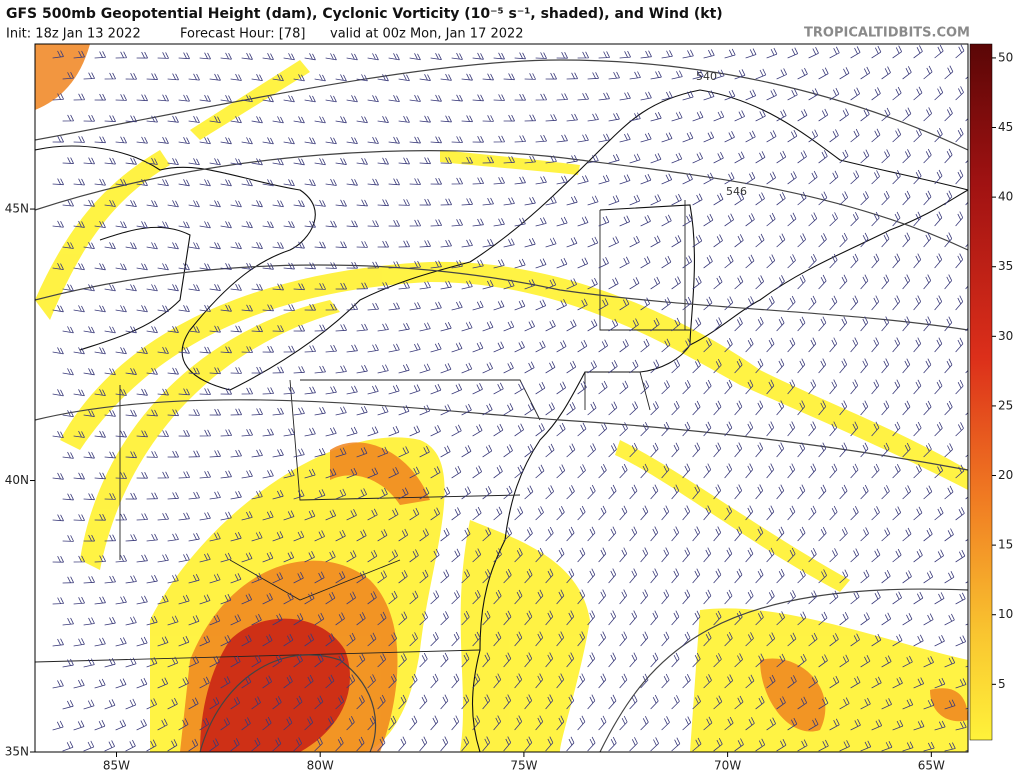  I want to click on colorbar-tick-label: 5, so click(1002, 684).